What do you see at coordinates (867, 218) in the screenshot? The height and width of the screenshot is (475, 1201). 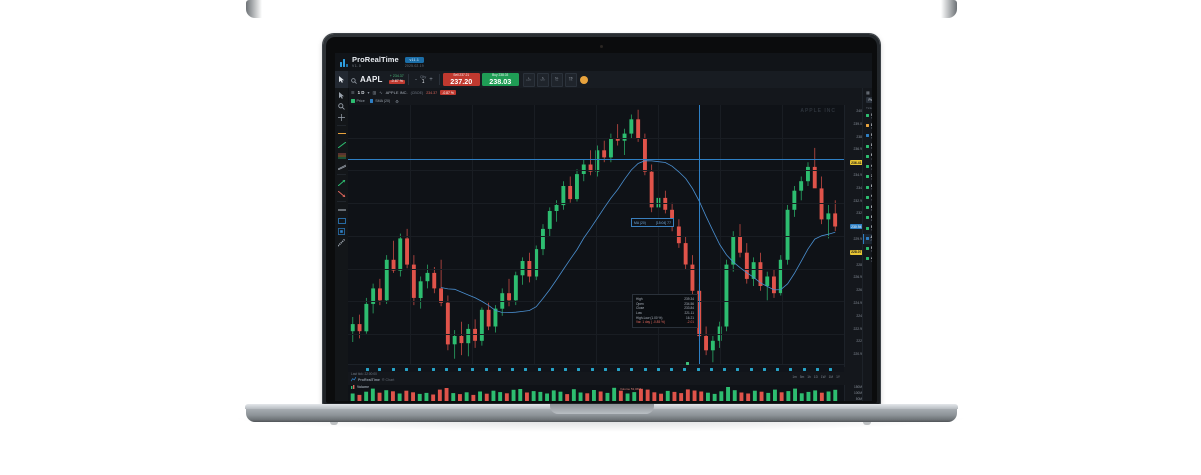 I see `watchlist-item-ethusd: ETHUSDEthereum Dollar - ETH` at bounding box center [867, 218].